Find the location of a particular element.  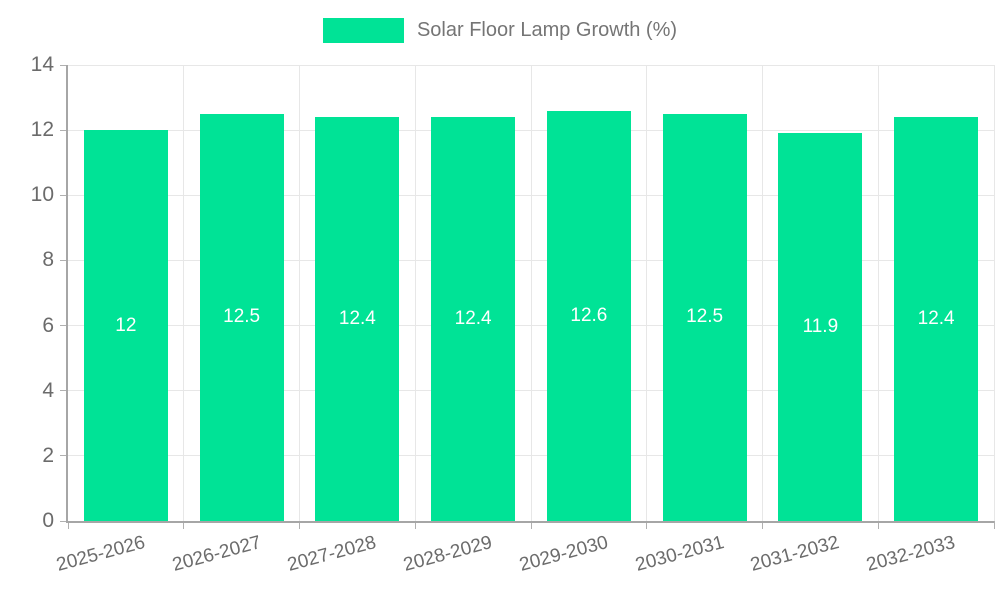

y-axis-tick-label: 2 is located at coordinates (48, 455).